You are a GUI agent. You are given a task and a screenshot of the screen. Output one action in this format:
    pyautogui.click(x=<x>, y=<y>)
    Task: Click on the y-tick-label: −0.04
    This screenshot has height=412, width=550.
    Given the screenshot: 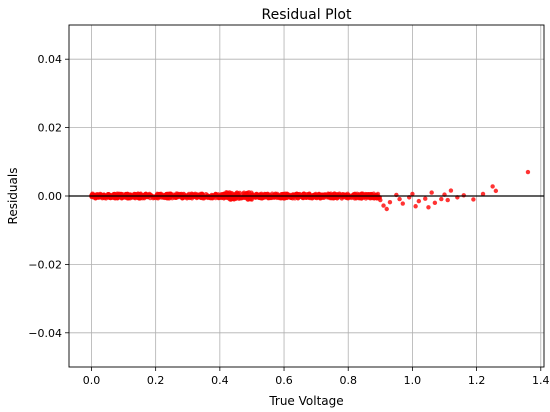 What is the action you would take?
    pyautogui.click(x=45, y=333)
    